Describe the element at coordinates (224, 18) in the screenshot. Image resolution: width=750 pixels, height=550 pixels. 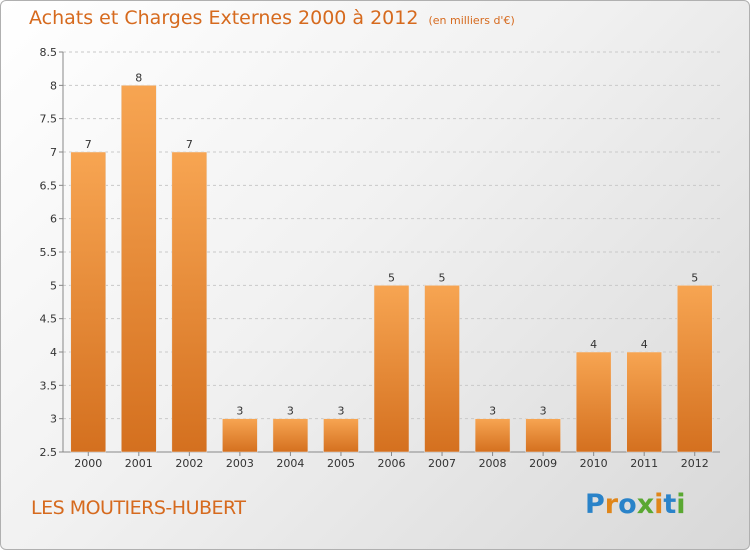
I see `chart-title: Achats et Charges Externes 2000 à 2012` at that location.